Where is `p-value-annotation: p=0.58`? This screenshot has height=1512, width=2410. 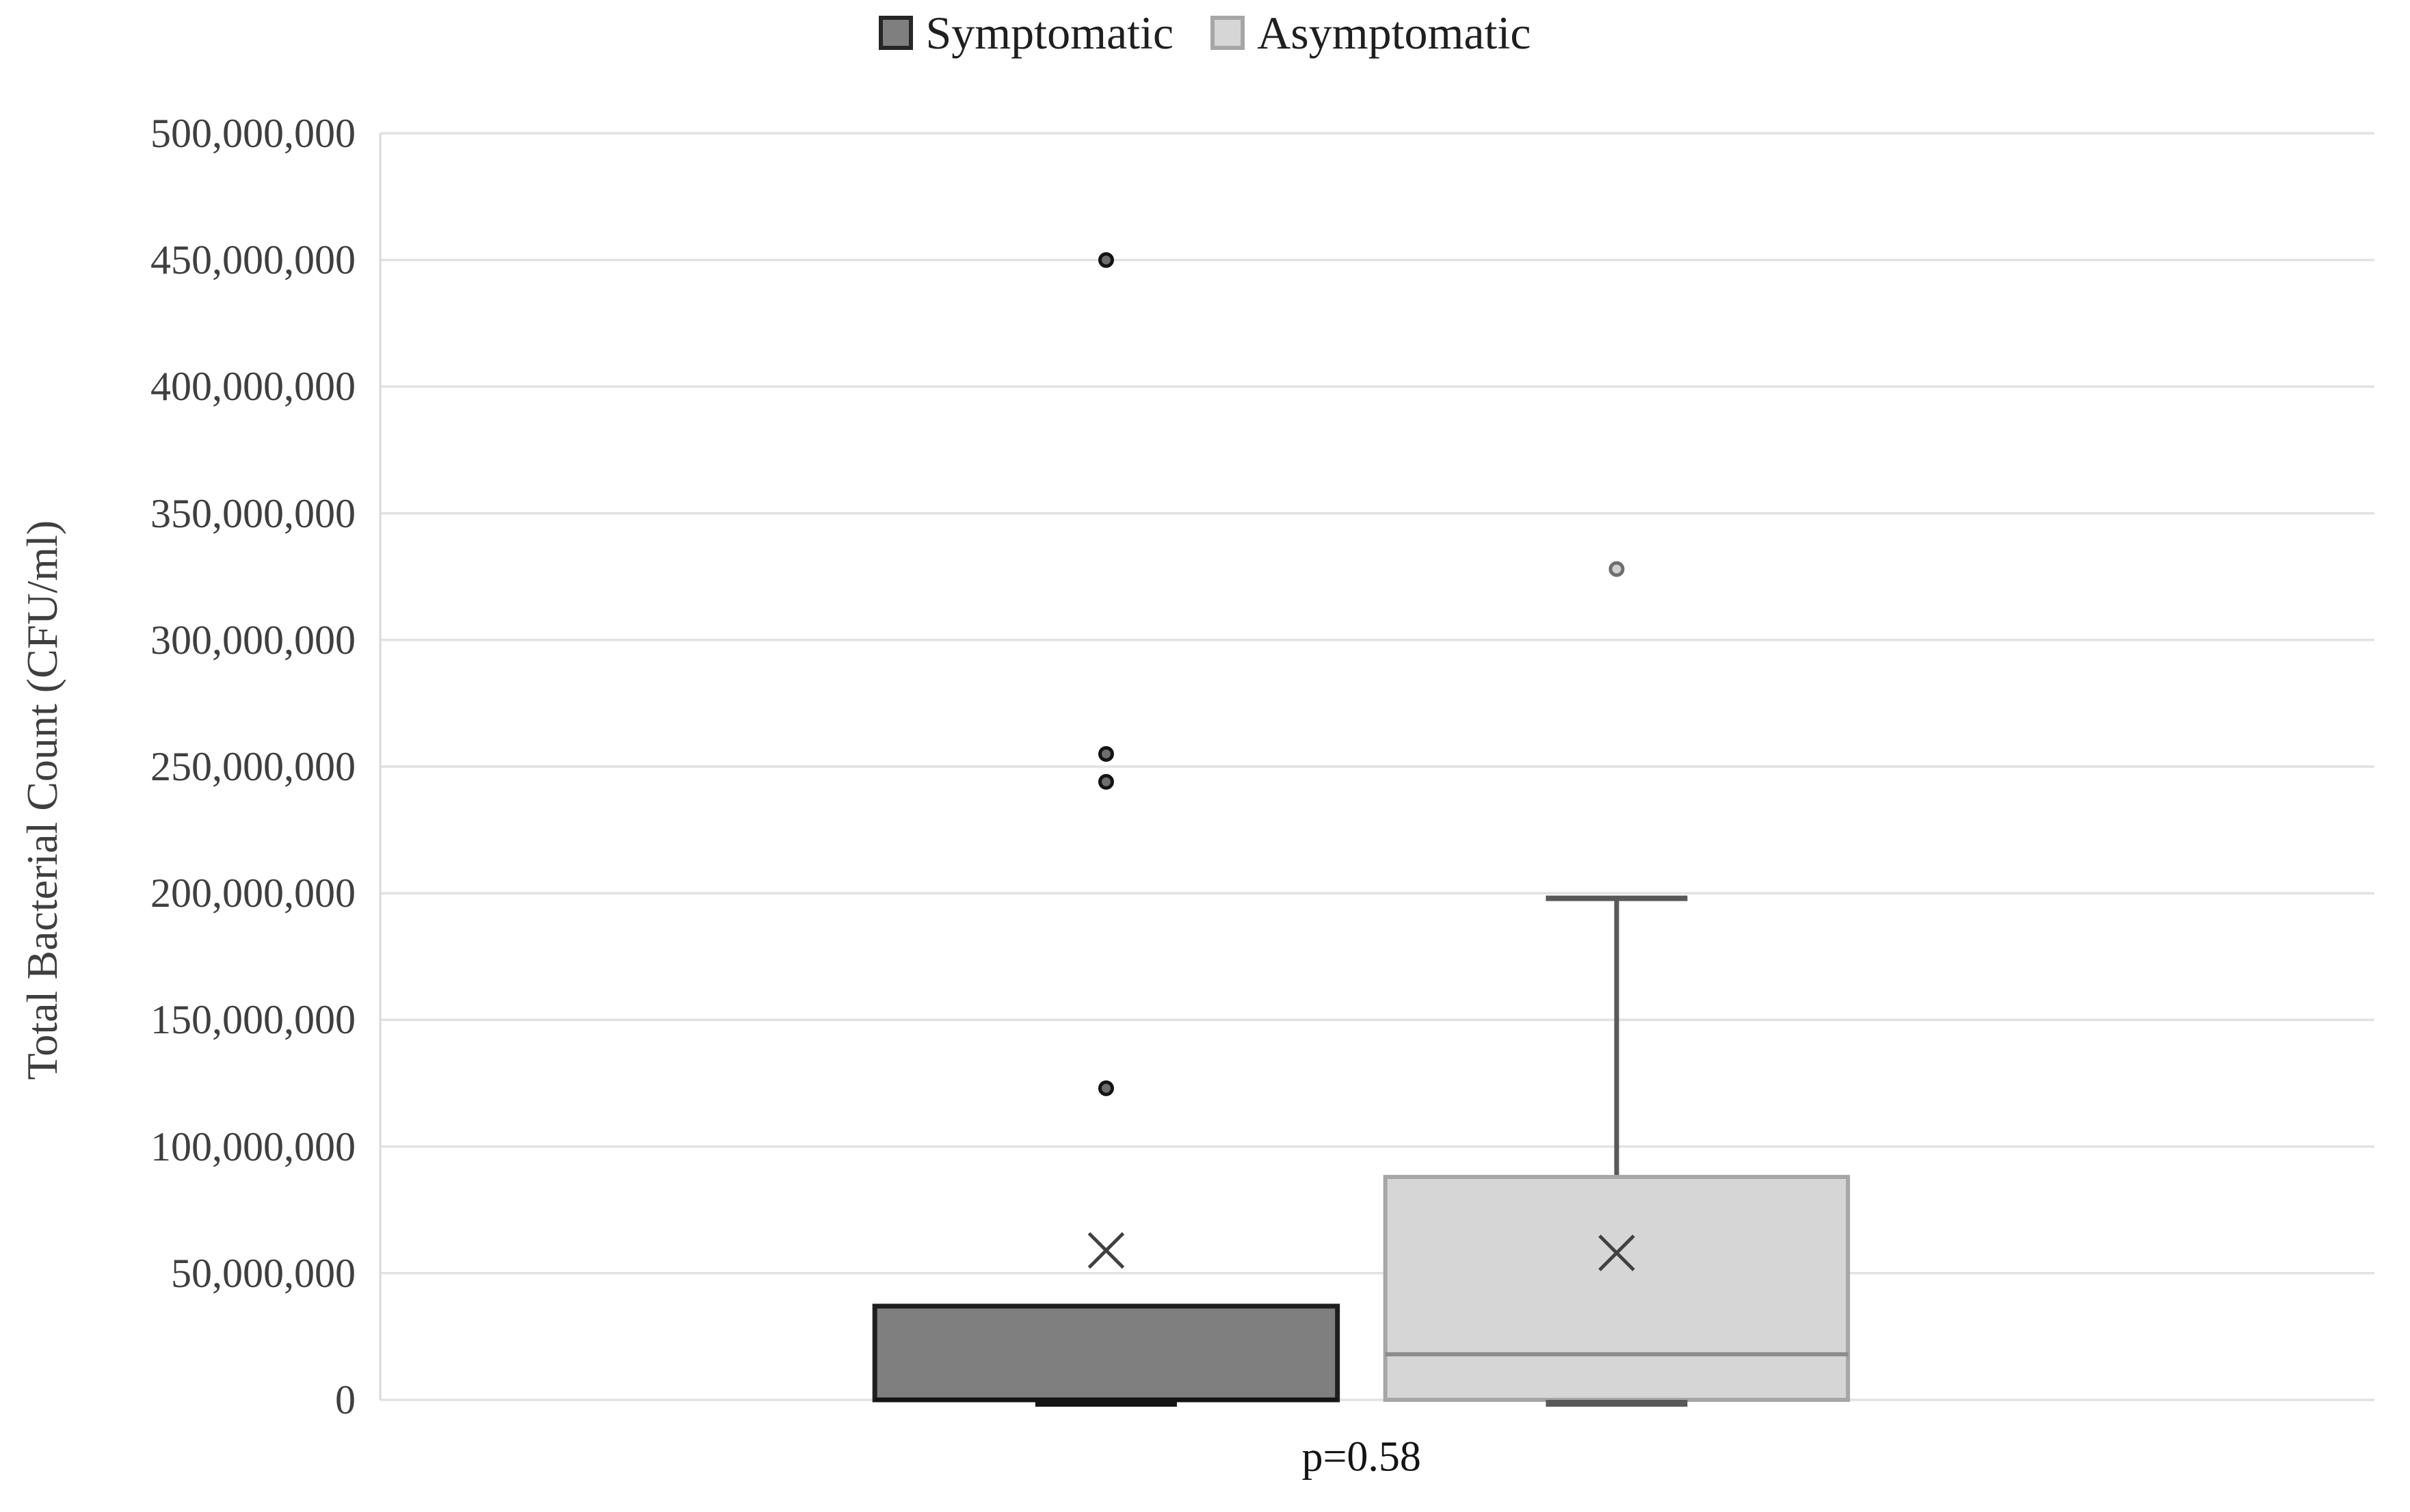
p-value-annotation: p=0.58 is located at coordinates (1361, 1457).